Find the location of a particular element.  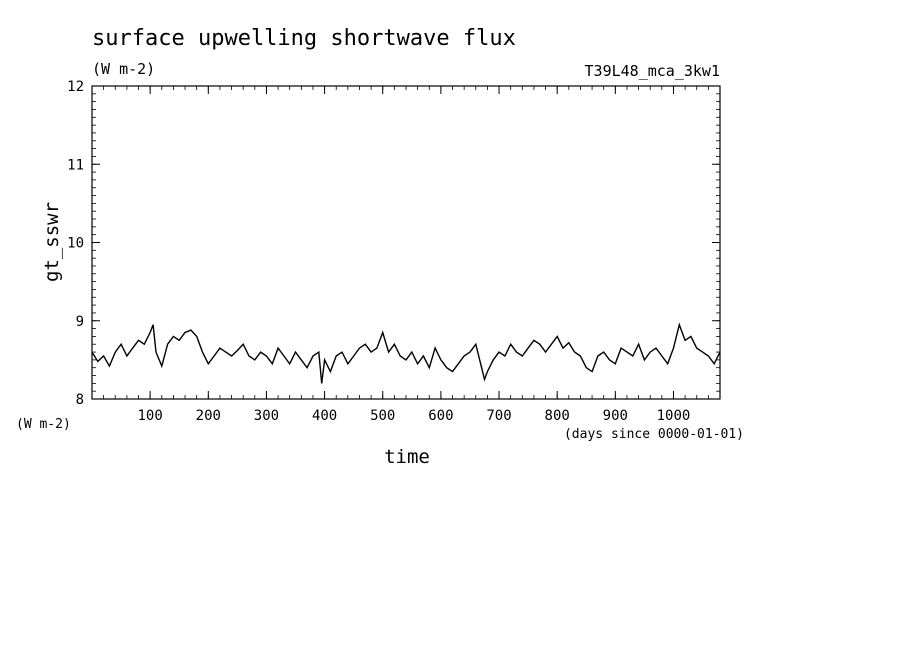

x-tick-label: 400 is located at coordinates (324, 416).